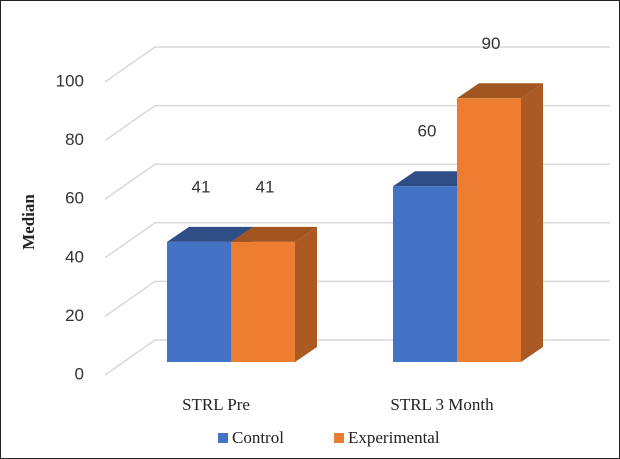 This screenshot has height=459, width=620. Describe the element at coordinates (74, 315) in the screenshot. I see `y-tick-label: 20` at that location.